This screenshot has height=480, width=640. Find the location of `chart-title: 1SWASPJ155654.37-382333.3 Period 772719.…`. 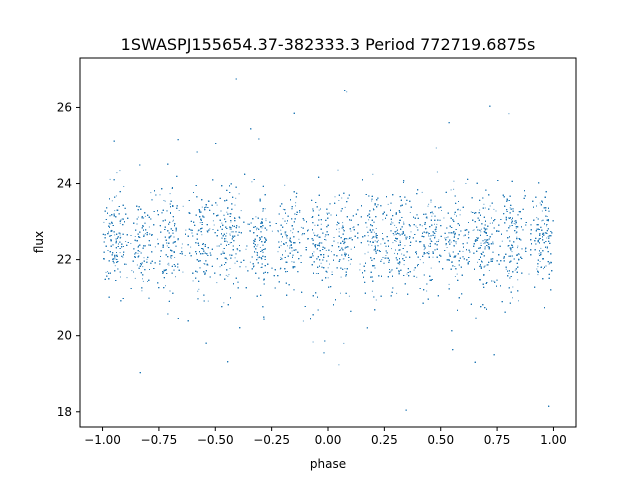

chart-title: 1SWASPJ155654.37-382333.3 Period 772719.… is located at coordinates (328, 44).